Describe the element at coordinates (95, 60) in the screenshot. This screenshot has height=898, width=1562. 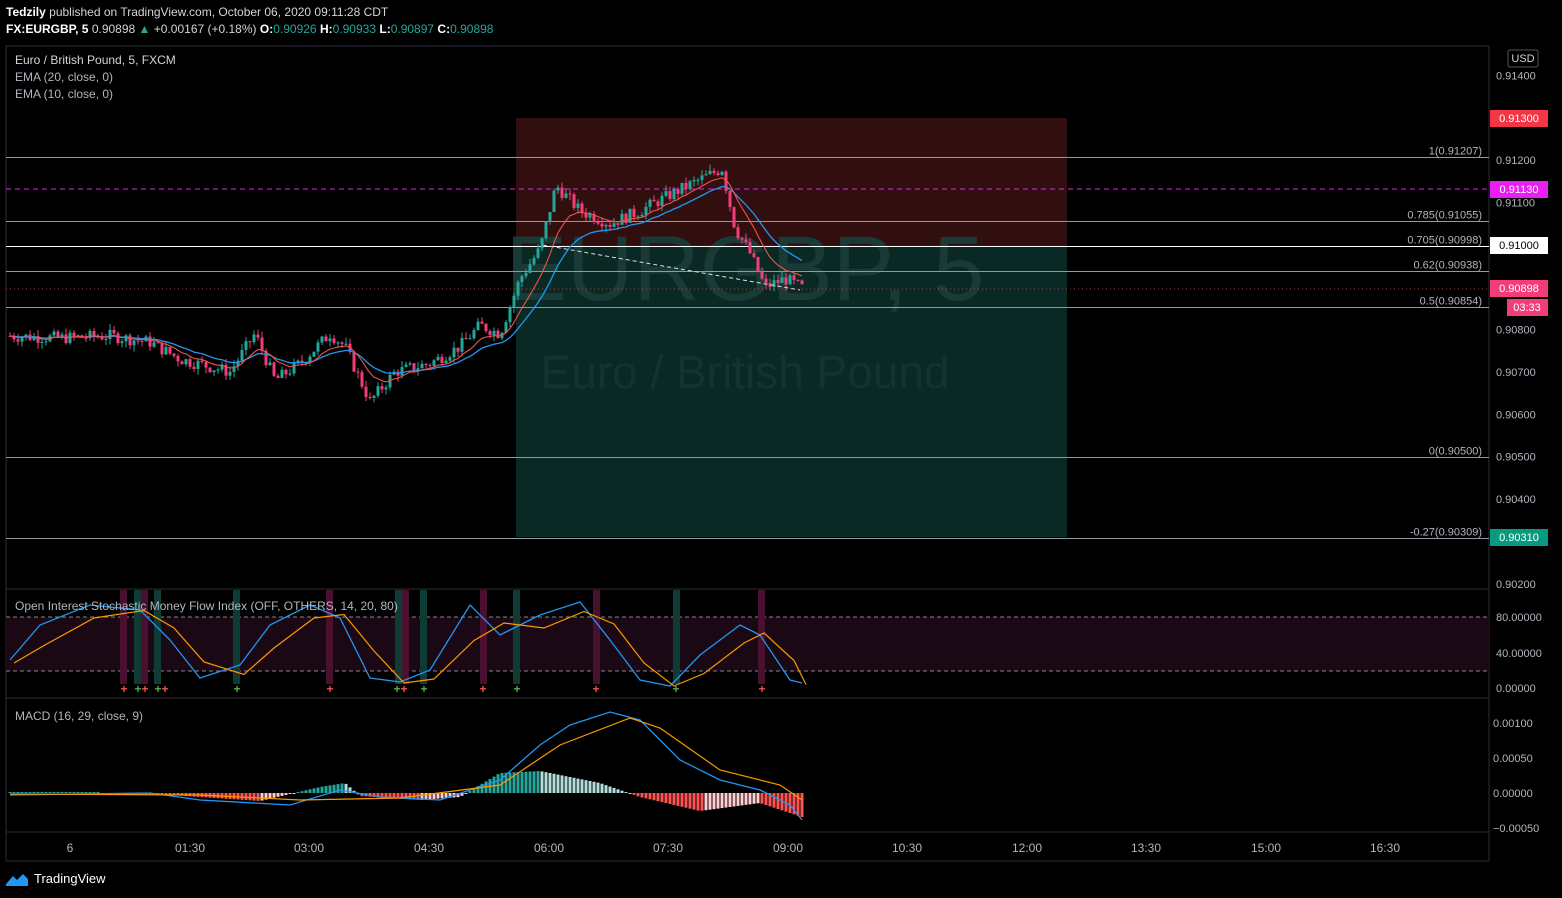
I see `legend-title: Euro / British Pound, 5, FXCM` at that location.